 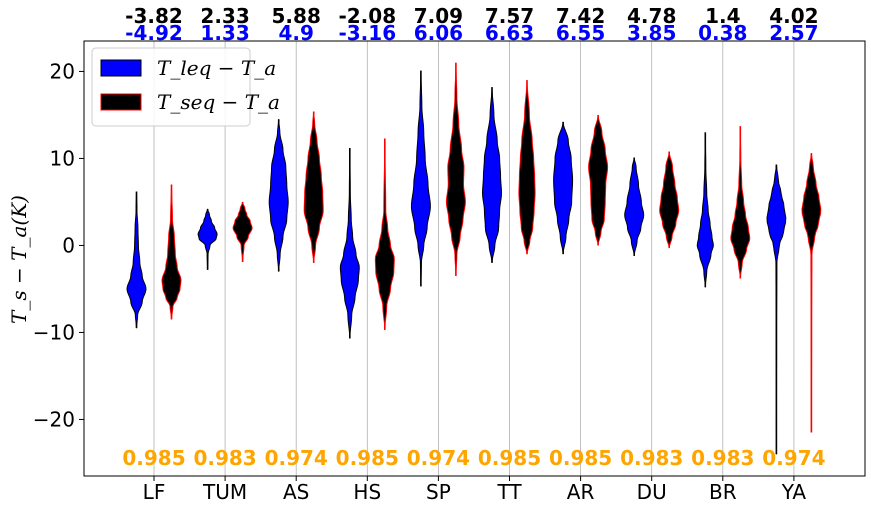 What do you see at coordinates (723, 492) in the screenshot?
I see `x-tick-label: BR` at bounding box center [723, 492].